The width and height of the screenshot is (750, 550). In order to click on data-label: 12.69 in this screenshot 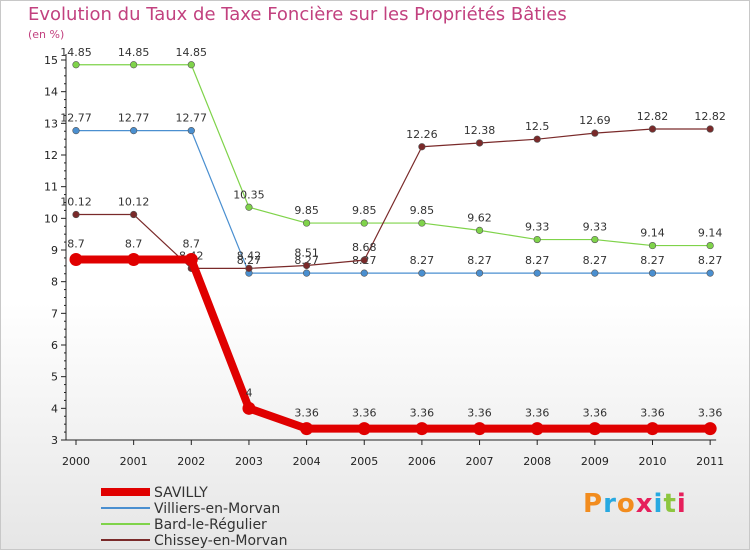, I will do `click(595, 120)`.